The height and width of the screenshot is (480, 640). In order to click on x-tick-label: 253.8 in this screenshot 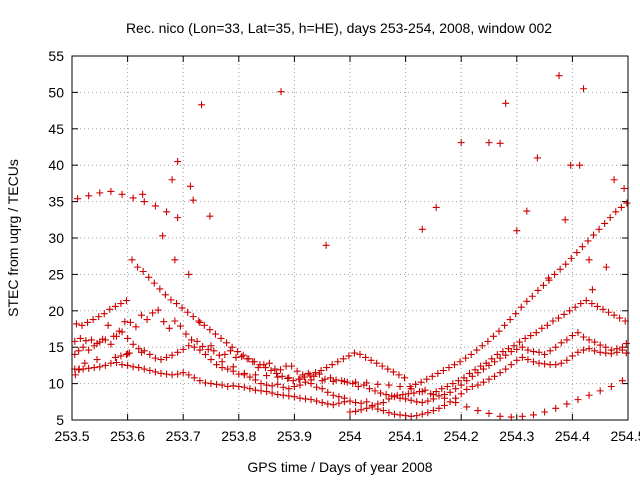, I will do `click(238, 436)`.